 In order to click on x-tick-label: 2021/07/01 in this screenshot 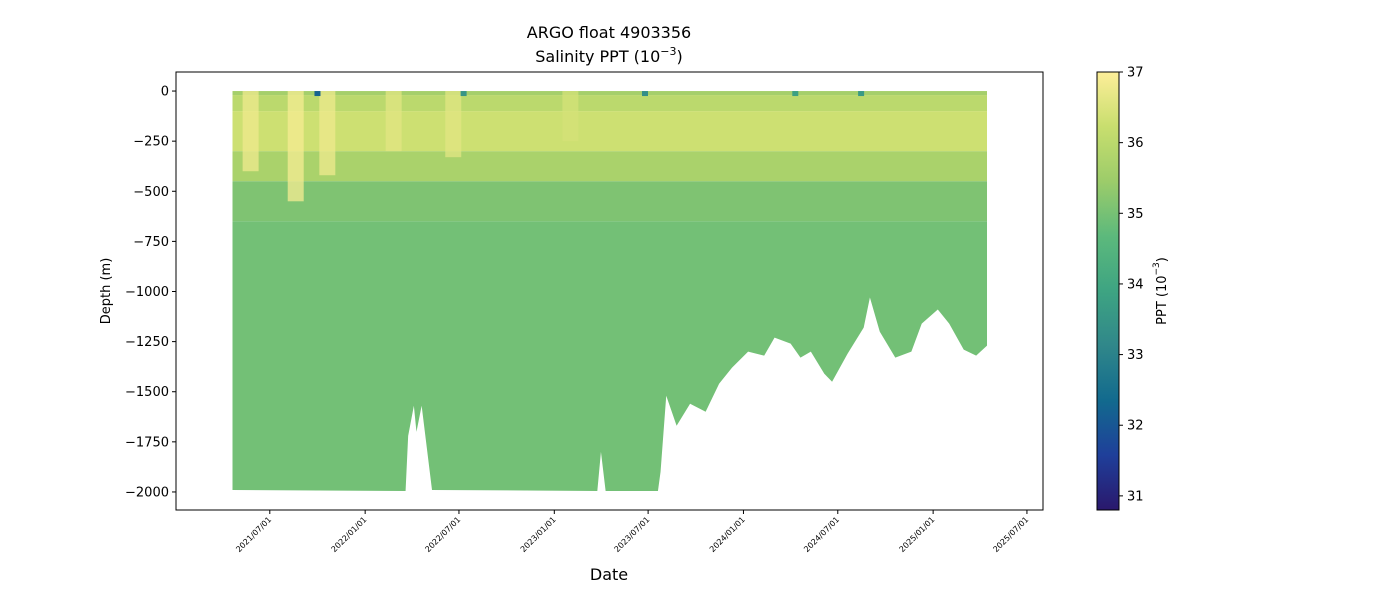, I will do `click(253, 534)`.